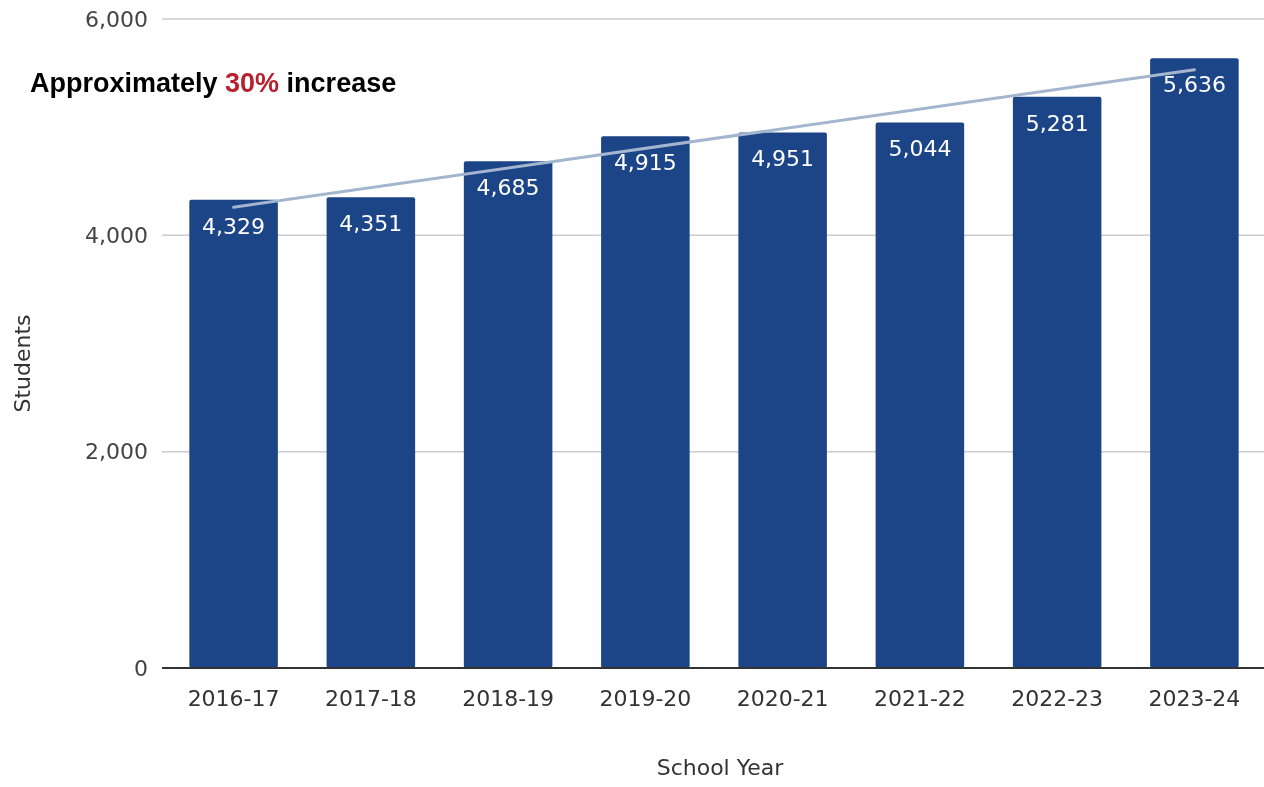 This screenshot has height=787, width=1264. What do you see at coordinates (370, 698) in the screenshot?
I see `x-tick-label: 2017-18` at bounding box center [370, 698].